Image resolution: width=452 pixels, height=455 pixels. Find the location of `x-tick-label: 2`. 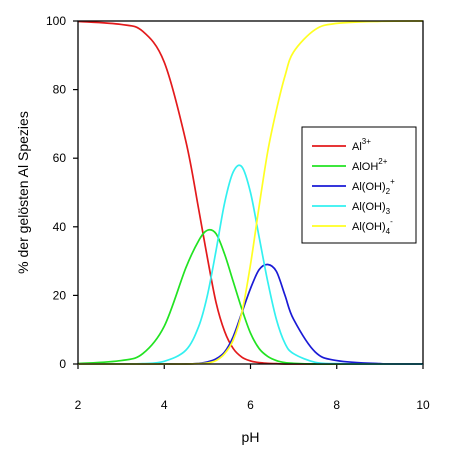

x-tick-label: 2 is located at coordinates (78, 405).